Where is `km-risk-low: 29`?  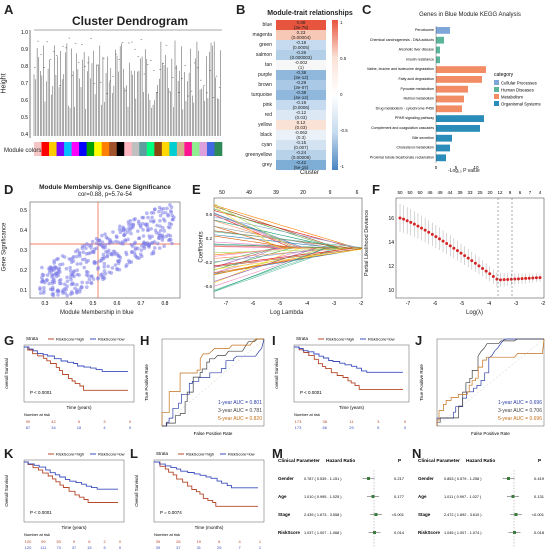
km-risk-low: 29 is located at coordinates (351, 427).